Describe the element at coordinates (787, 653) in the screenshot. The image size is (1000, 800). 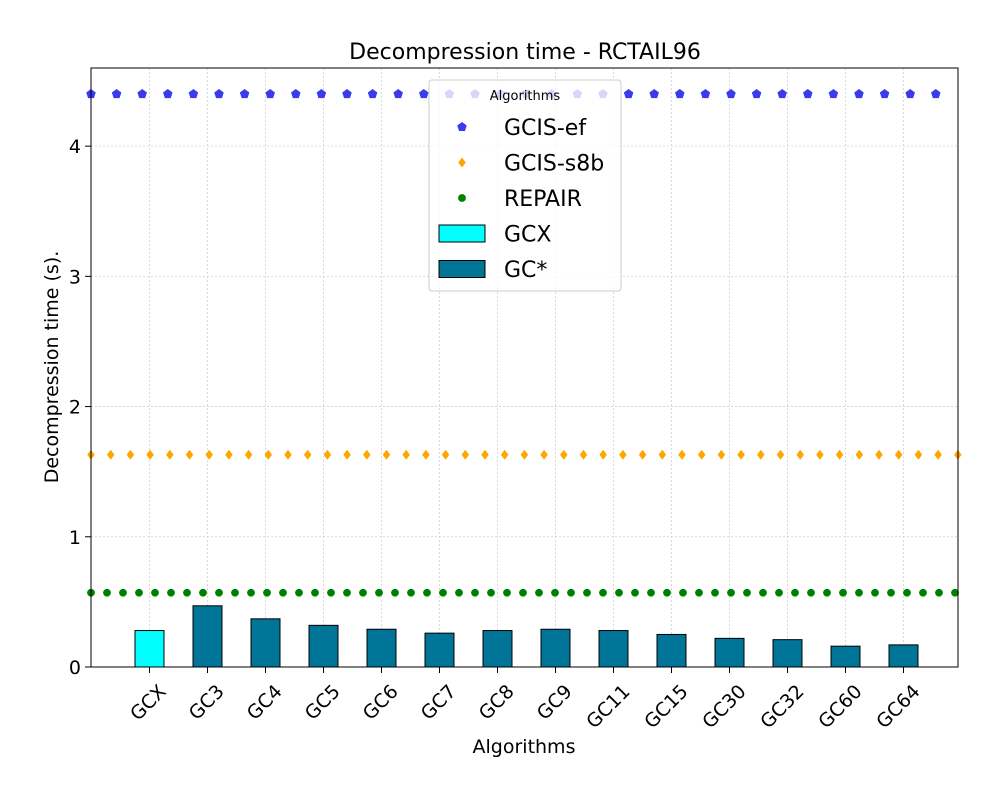
I see `bar-gc32` at that location.